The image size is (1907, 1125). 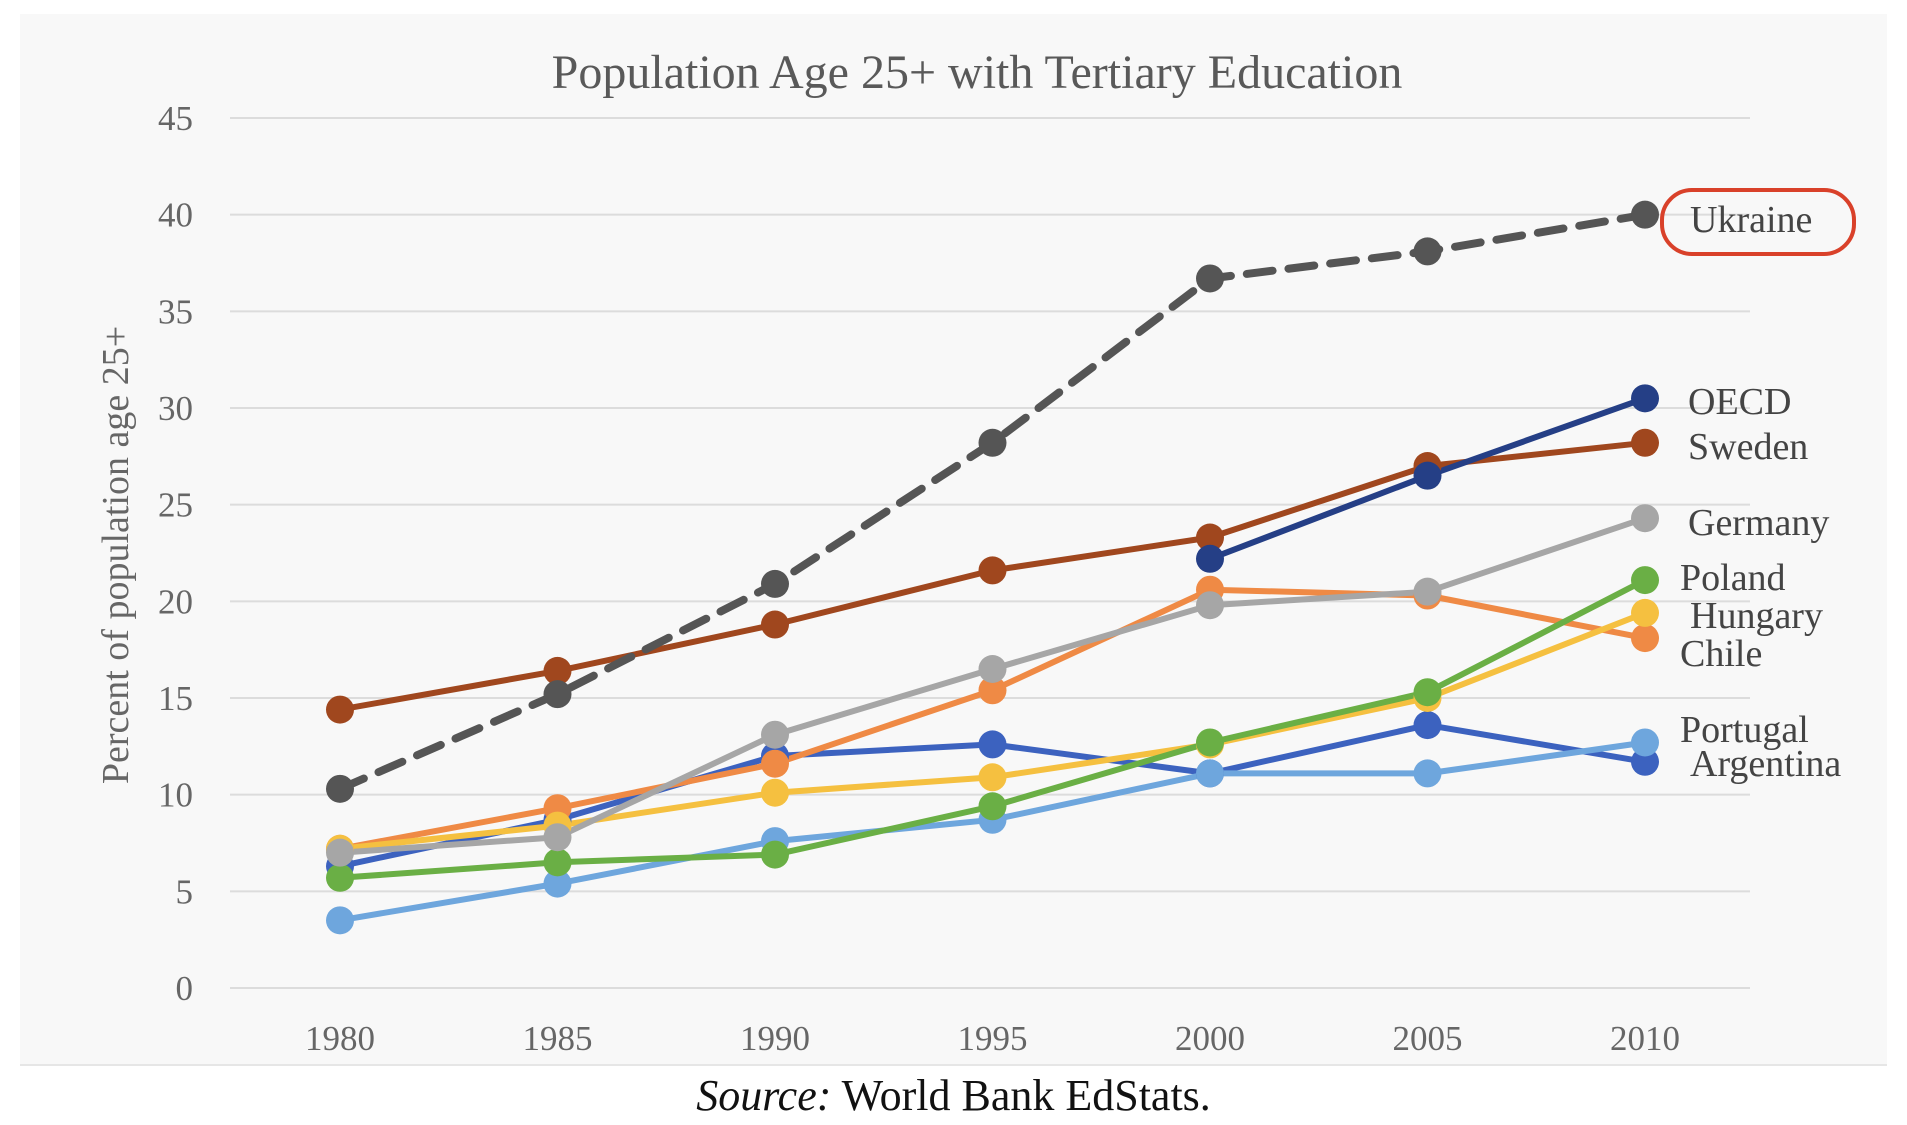 What do you see at coordinates (1744, 730) in the screenshot?
I see `series-label-portugal: Portugal` at bounding box center [1744, 730].